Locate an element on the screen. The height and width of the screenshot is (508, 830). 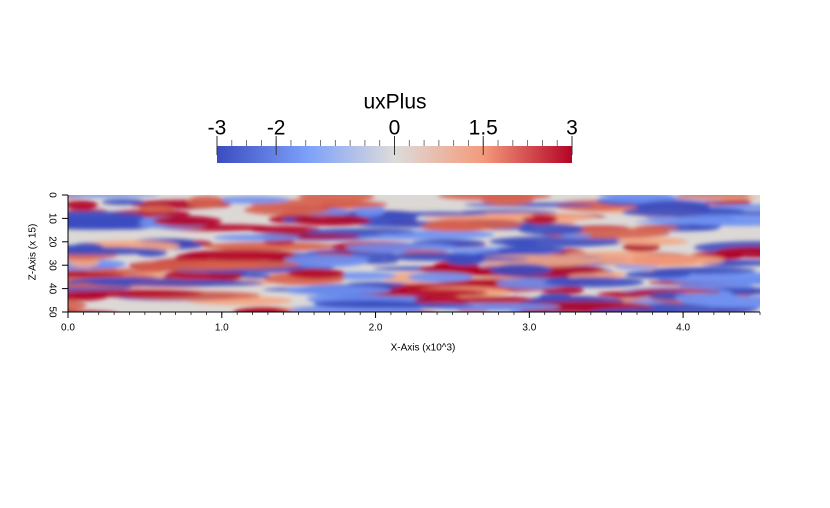
colorbar-tick-label: -3 is located at coordinates (217, 128).